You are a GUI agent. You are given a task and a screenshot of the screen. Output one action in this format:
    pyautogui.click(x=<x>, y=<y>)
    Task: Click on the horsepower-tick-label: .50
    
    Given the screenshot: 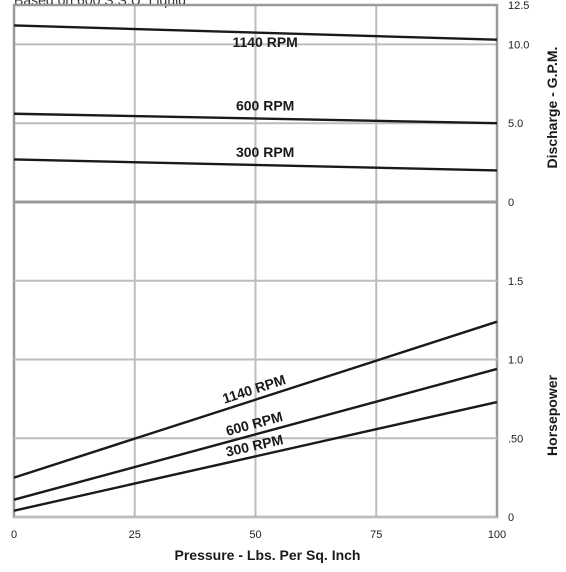 What is the action you would take?
    pyautogui.click(x=515, y=439)
    